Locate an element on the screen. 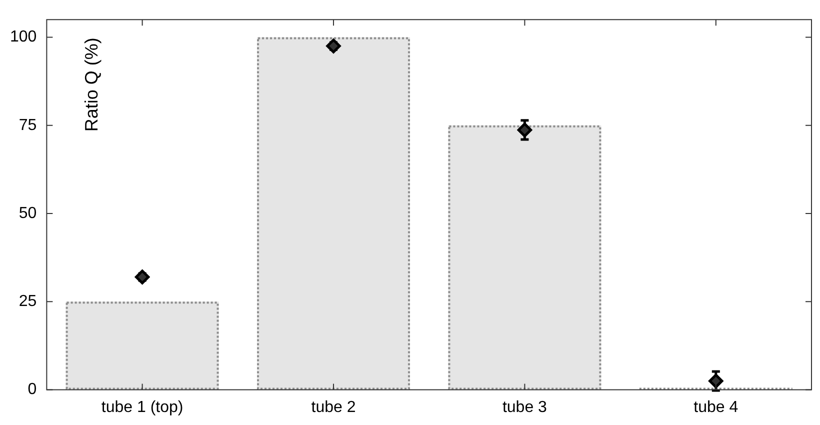 The height and width of the screenshot is (425, 820). y-tick-label: 100 is located at coordinates (23, 37).